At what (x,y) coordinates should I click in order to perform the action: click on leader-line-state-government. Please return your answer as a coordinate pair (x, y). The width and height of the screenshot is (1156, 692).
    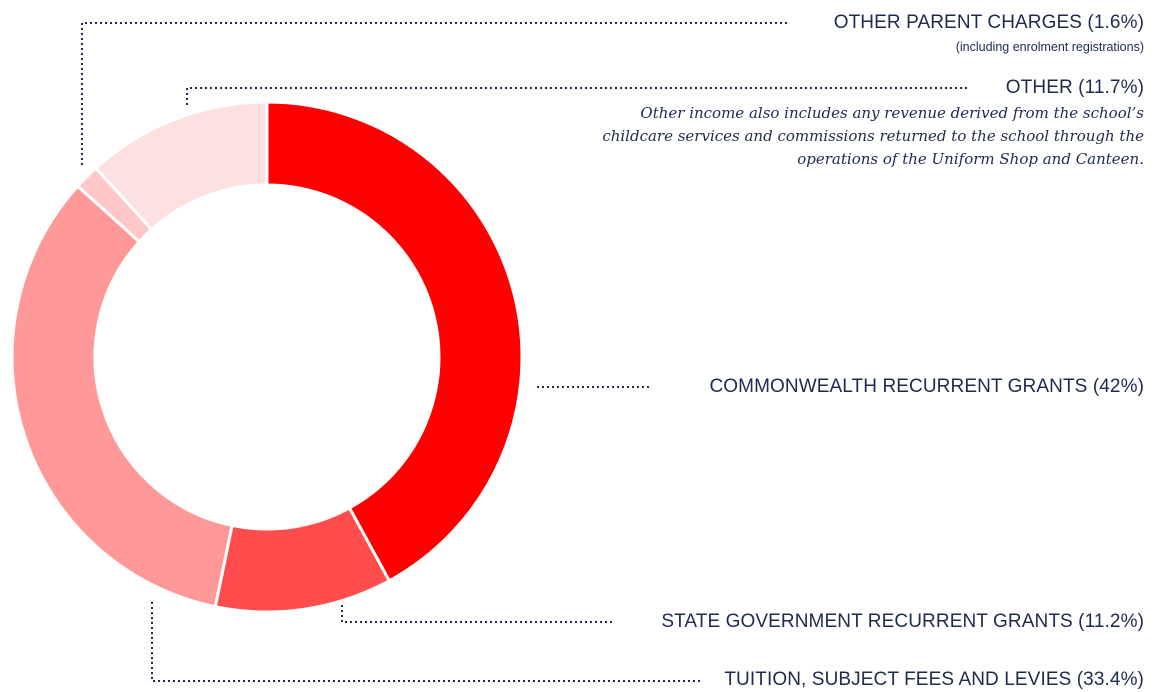
    Looking at the image, I should click on (476, 614).